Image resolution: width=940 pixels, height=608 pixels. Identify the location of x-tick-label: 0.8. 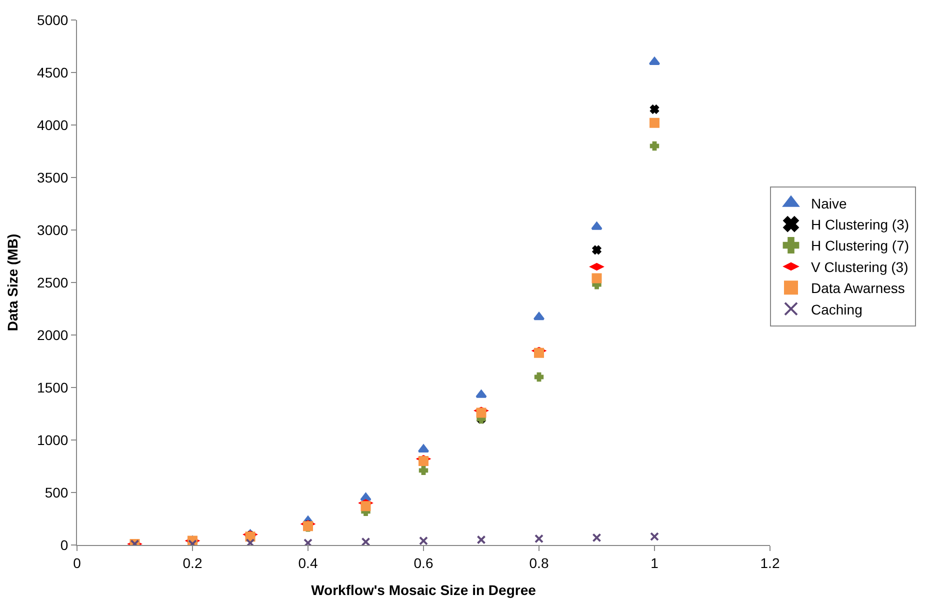
(539, 562).